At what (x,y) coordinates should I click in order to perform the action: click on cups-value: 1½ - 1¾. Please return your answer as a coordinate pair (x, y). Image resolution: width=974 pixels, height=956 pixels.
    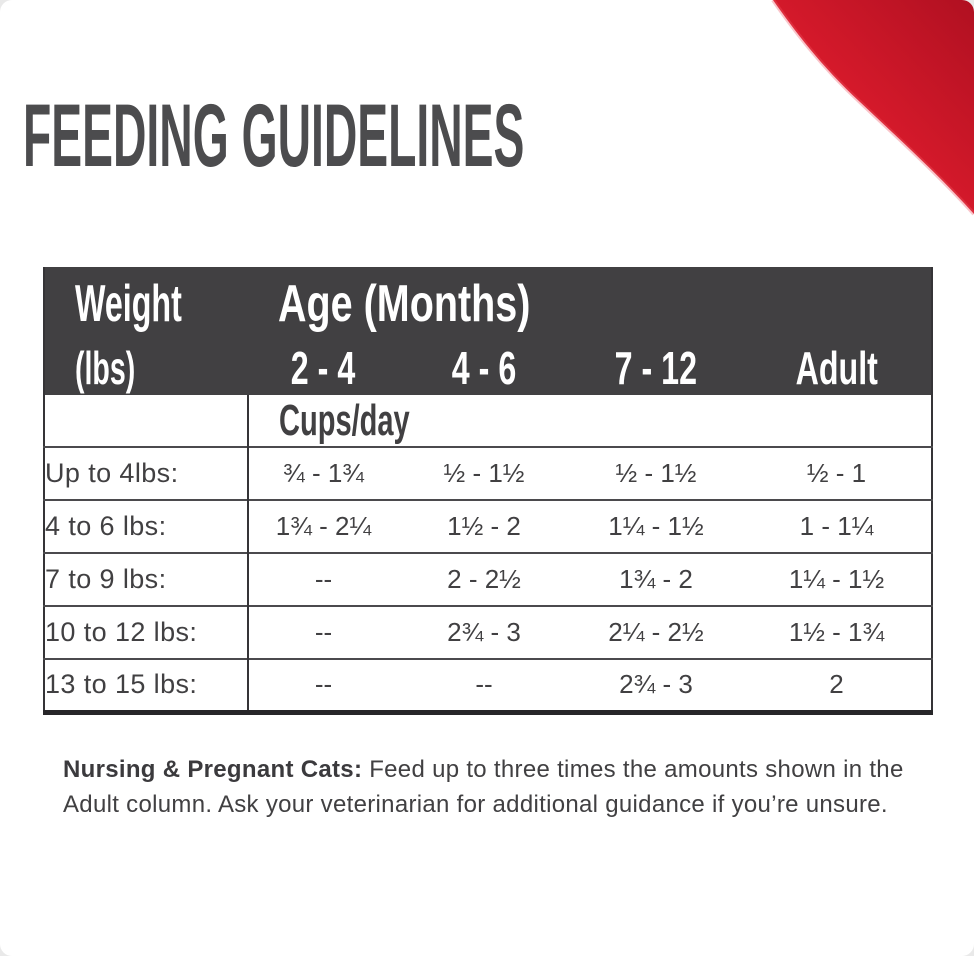
    Looking at the image, I should click on (837, 632).